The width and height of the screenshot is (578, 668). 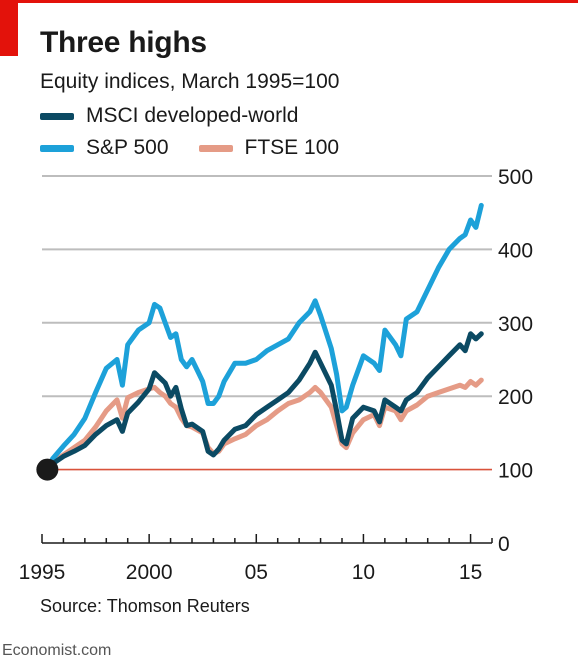 I want to click on start-point-marker, so click(x=47, y=469).